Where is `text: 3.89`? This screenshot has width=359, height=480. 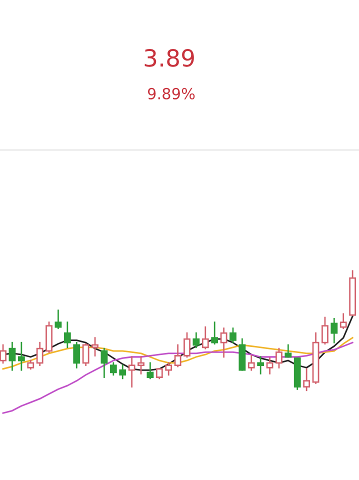
text: 3.89 is located at coordinates (169, 57).